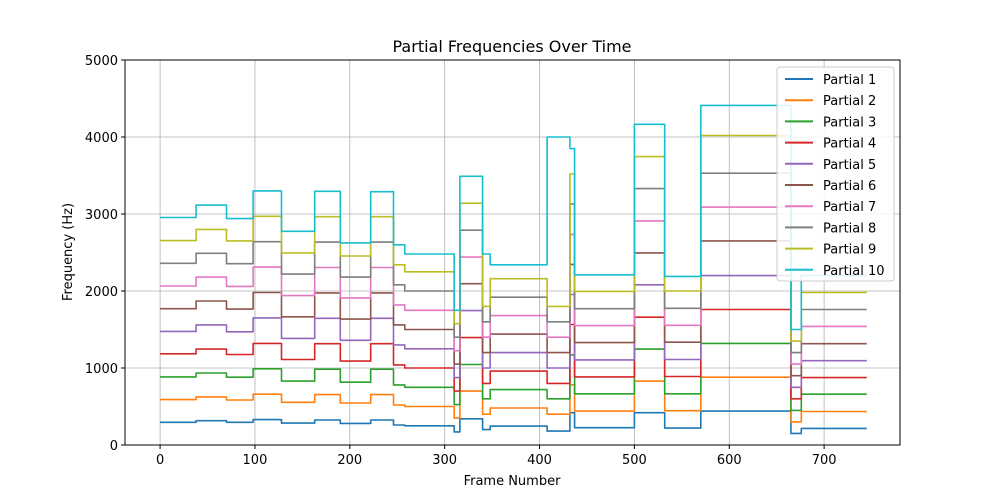 The image size is (1000, 500). Describe the element at coordinates (849, 207) in the screenshot. I see `legend-label: Partial 7` at that location.